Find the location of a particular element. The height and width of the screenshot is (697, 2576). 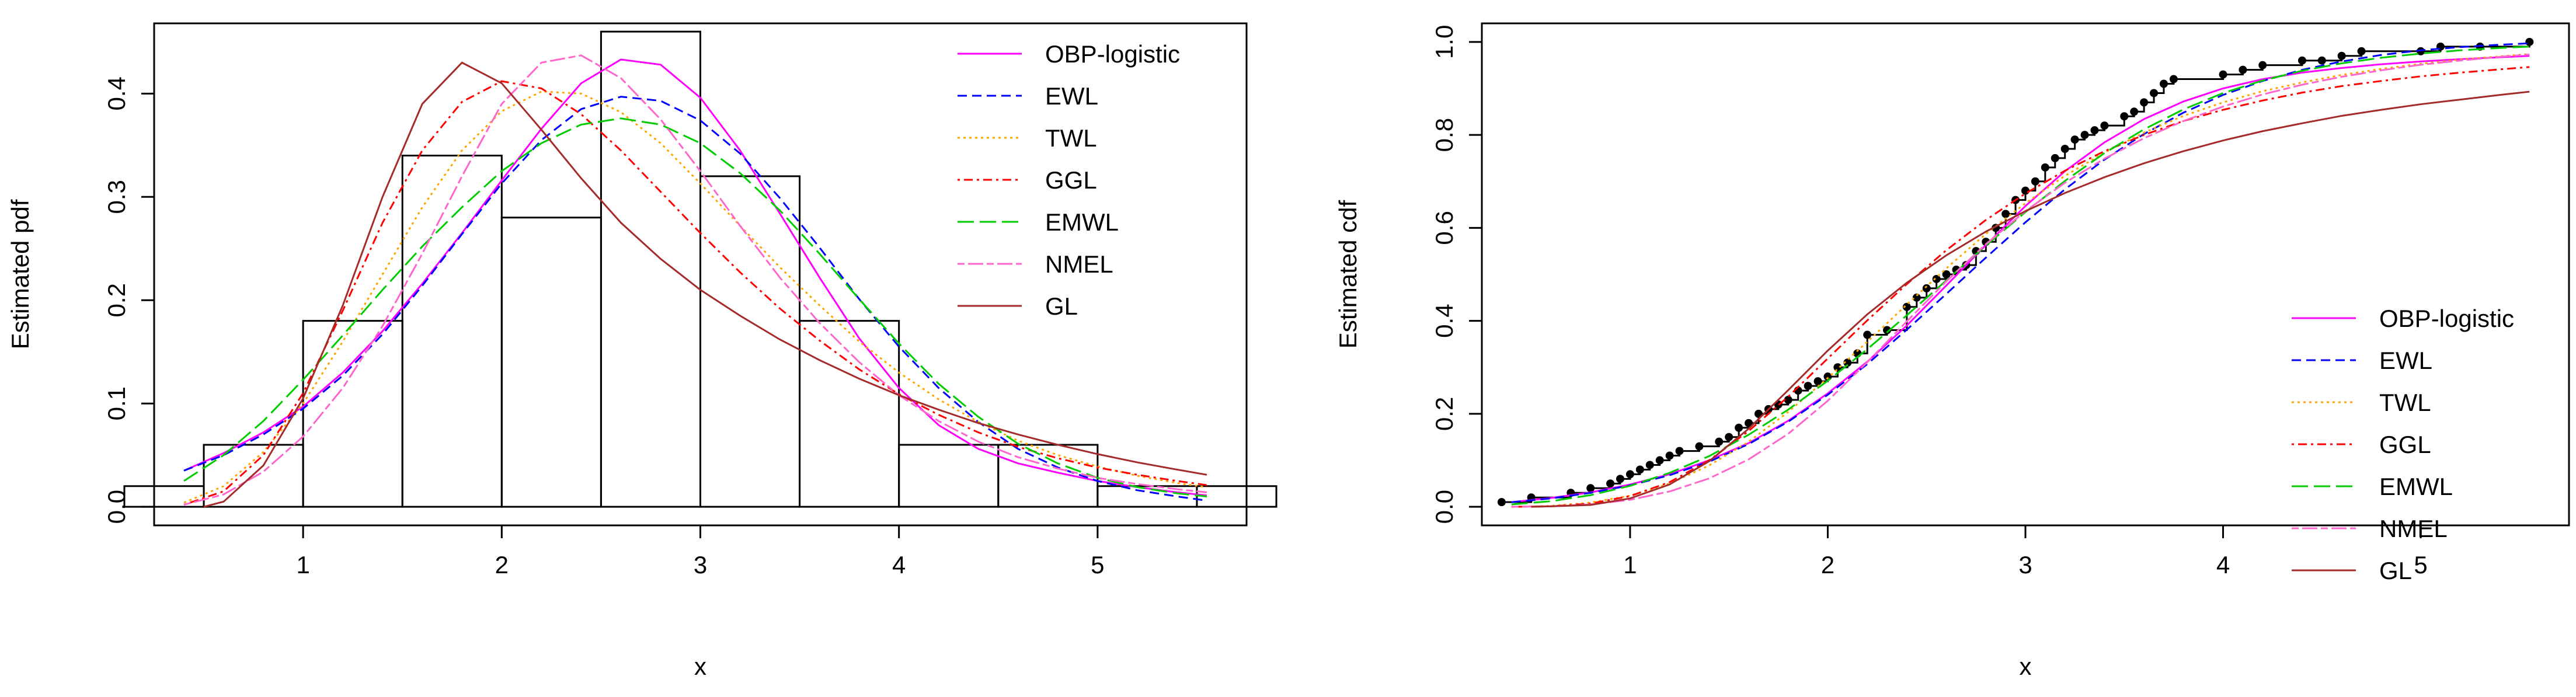

x-tick-label: 5 is located at coordinates (1097, 564).